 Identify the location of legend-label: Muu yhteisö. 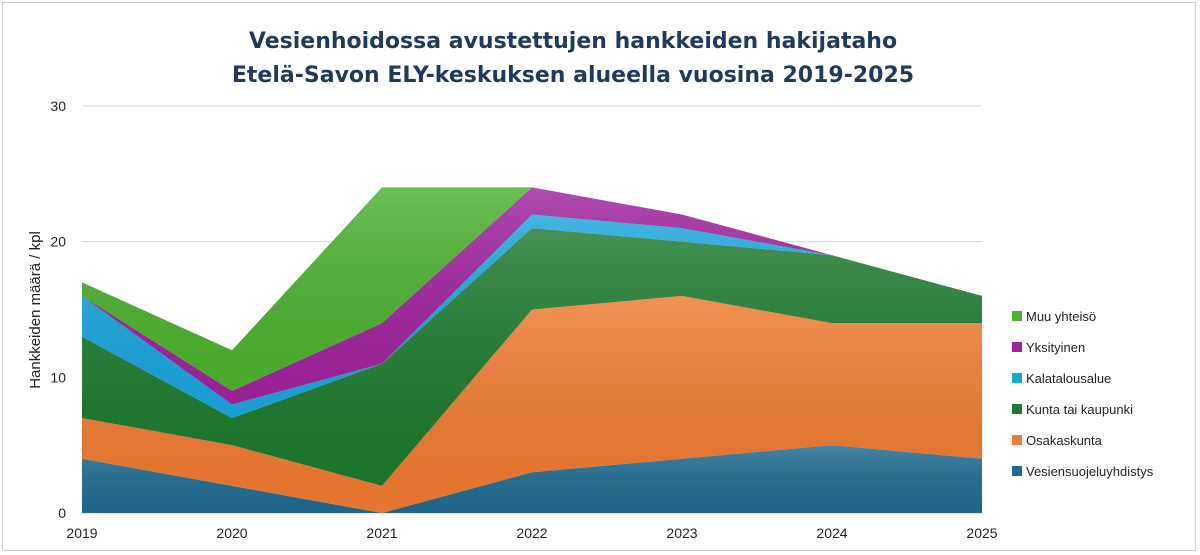
(1061, 316).